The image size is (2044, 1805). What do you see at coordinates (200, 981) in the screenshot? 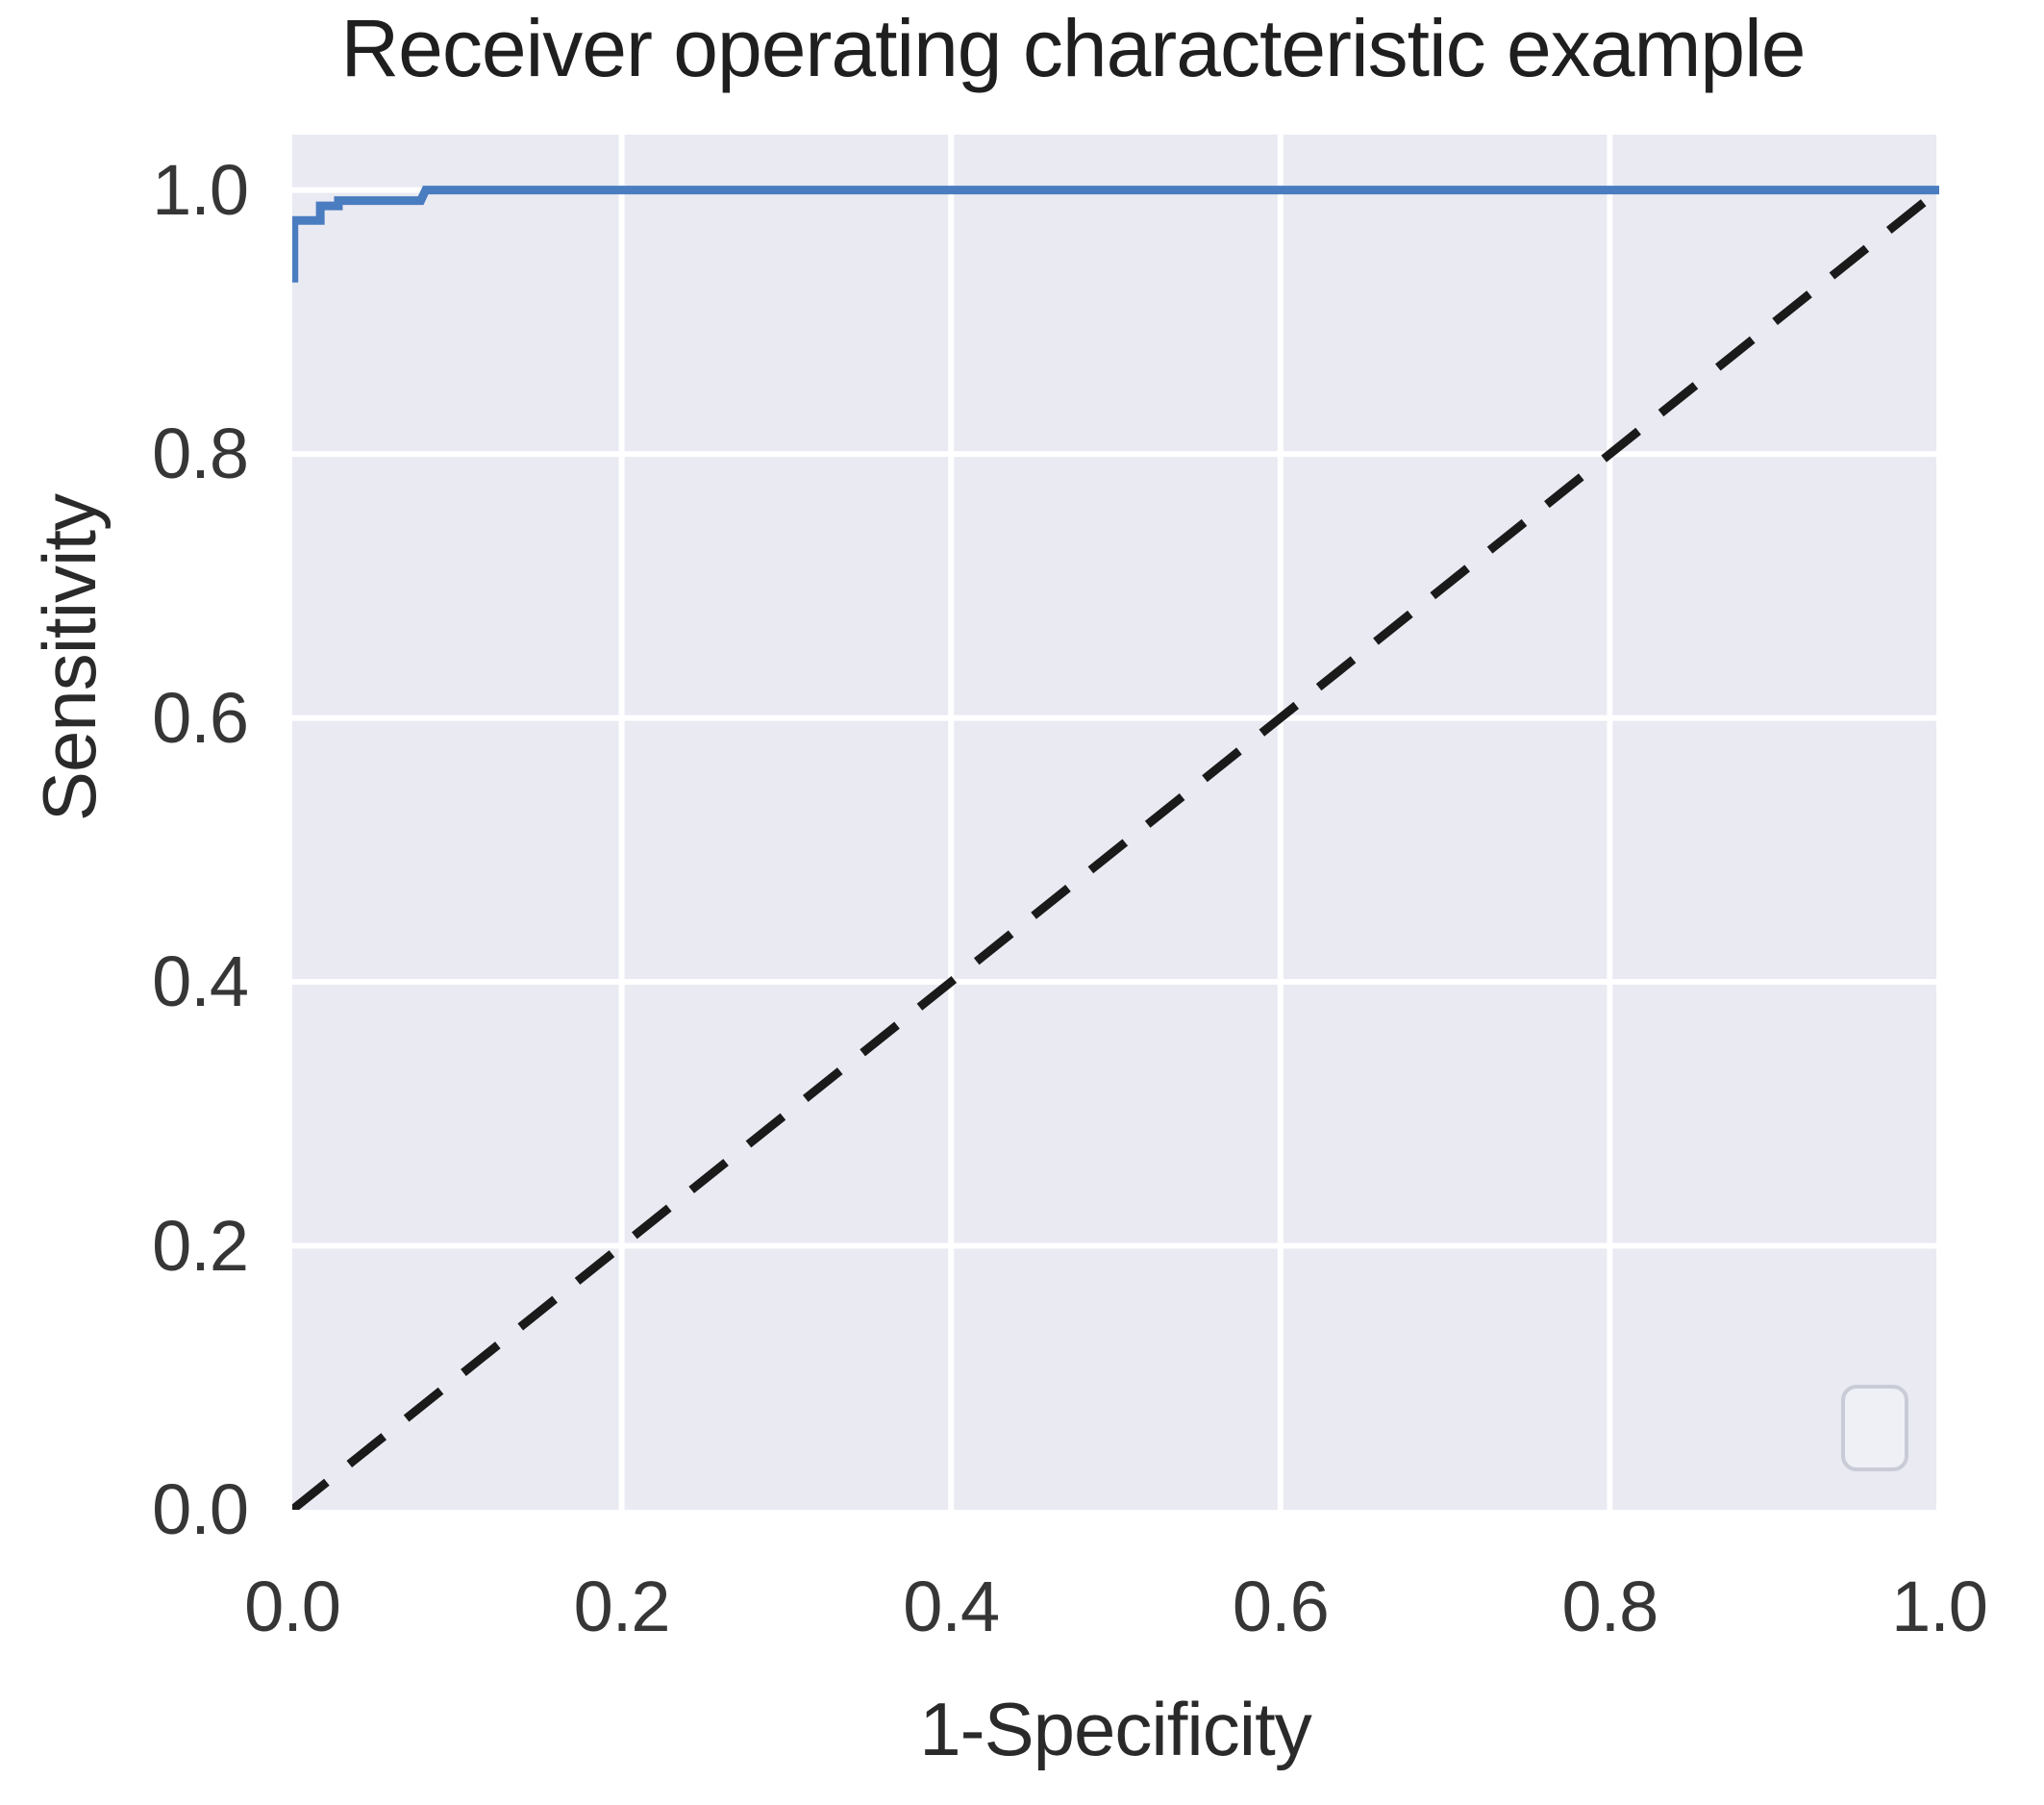
I see `y-tick-label: 0.4` at bounding box center [200, 981].